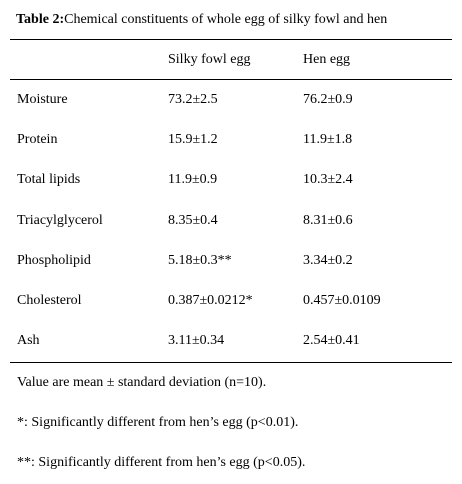 The image size is (462, 484). Describe the element at coordinates (328, 220) in the screenshot. I see `cell: 8.31±0.6` at that location.